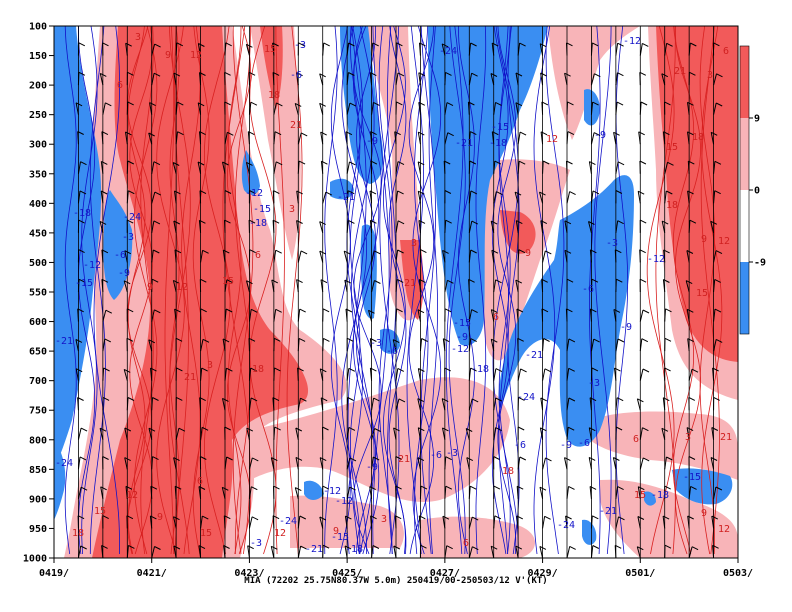 The image size is (792, 612). Describe the element at coordinates (152, 573) in the screenshot. I see `x-tick-label: 0421/` at that location.